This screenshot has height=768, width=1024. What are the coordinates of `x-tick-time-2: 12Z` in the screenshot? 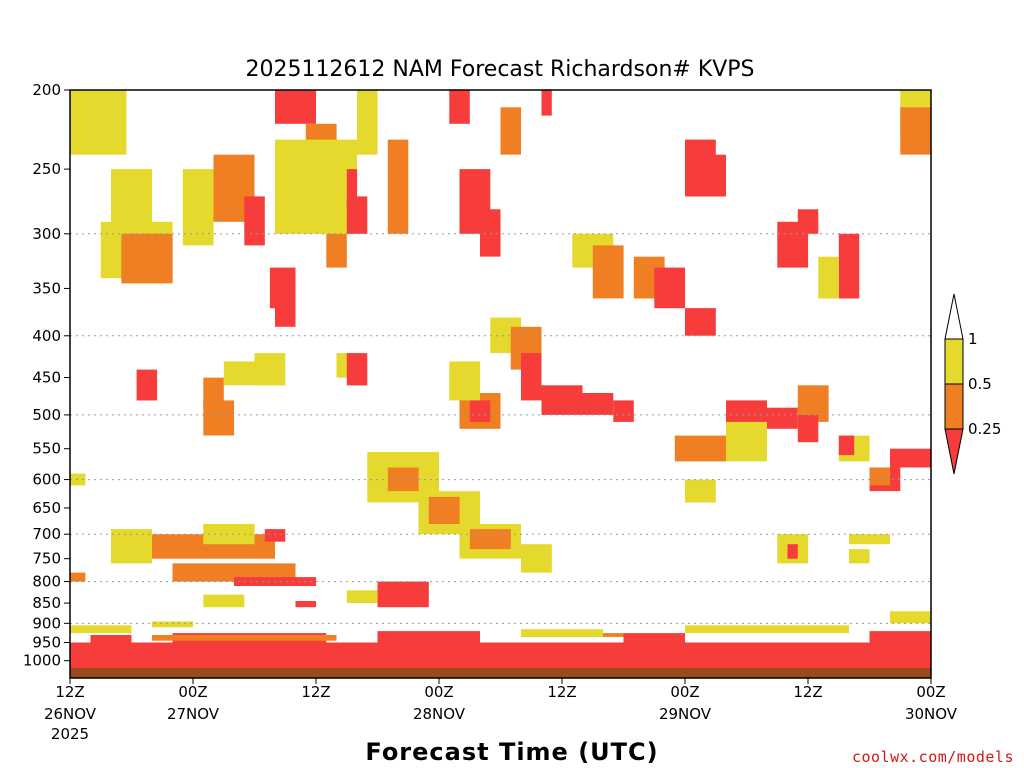 It's located at (315, 692).